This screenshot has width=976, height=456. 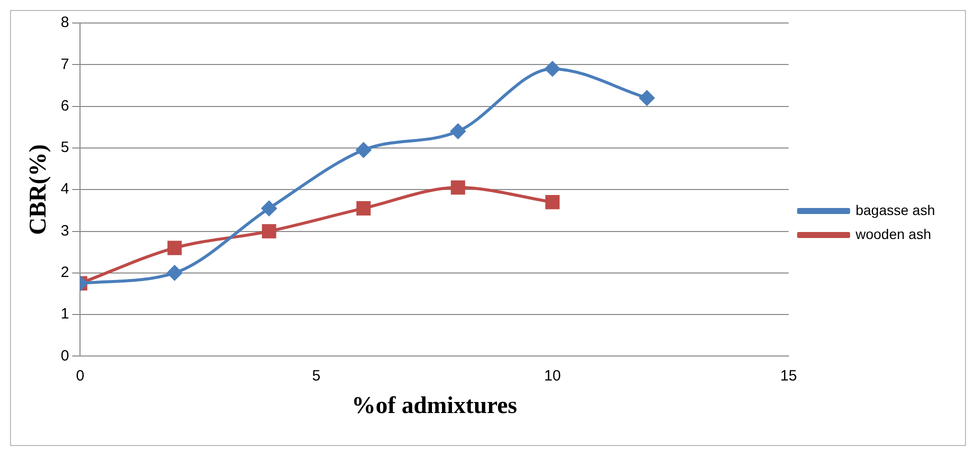 What do you see at coordinates (893, 234) in the screenshot?
I see `legend-label: wooden ash` at bounding box center [893, 234].